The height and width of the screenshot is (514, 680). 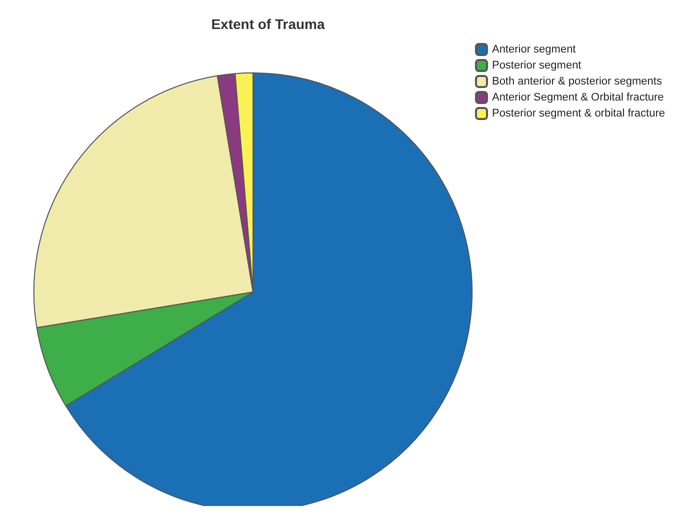 What do you see at coordinates (578, 98) in the screenshot?
I see `legend-label: Anterior Segment & Orbital fracture` at bounding box center [578, 98].